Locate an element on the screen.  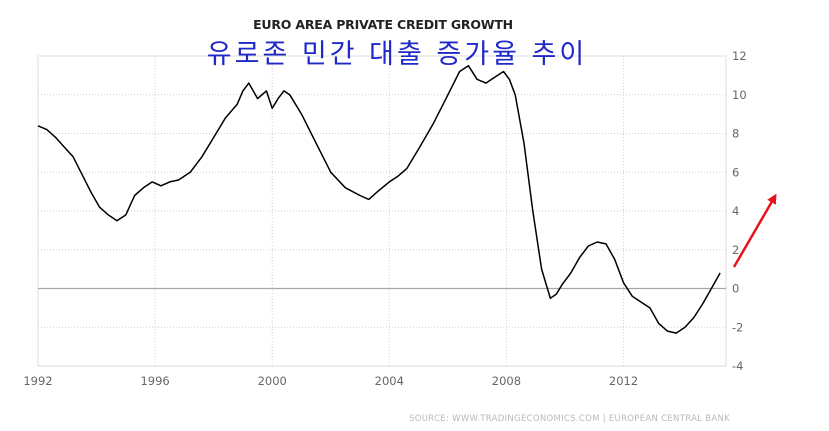
y-tick-label: 8 is located at coordinates (735, 134).